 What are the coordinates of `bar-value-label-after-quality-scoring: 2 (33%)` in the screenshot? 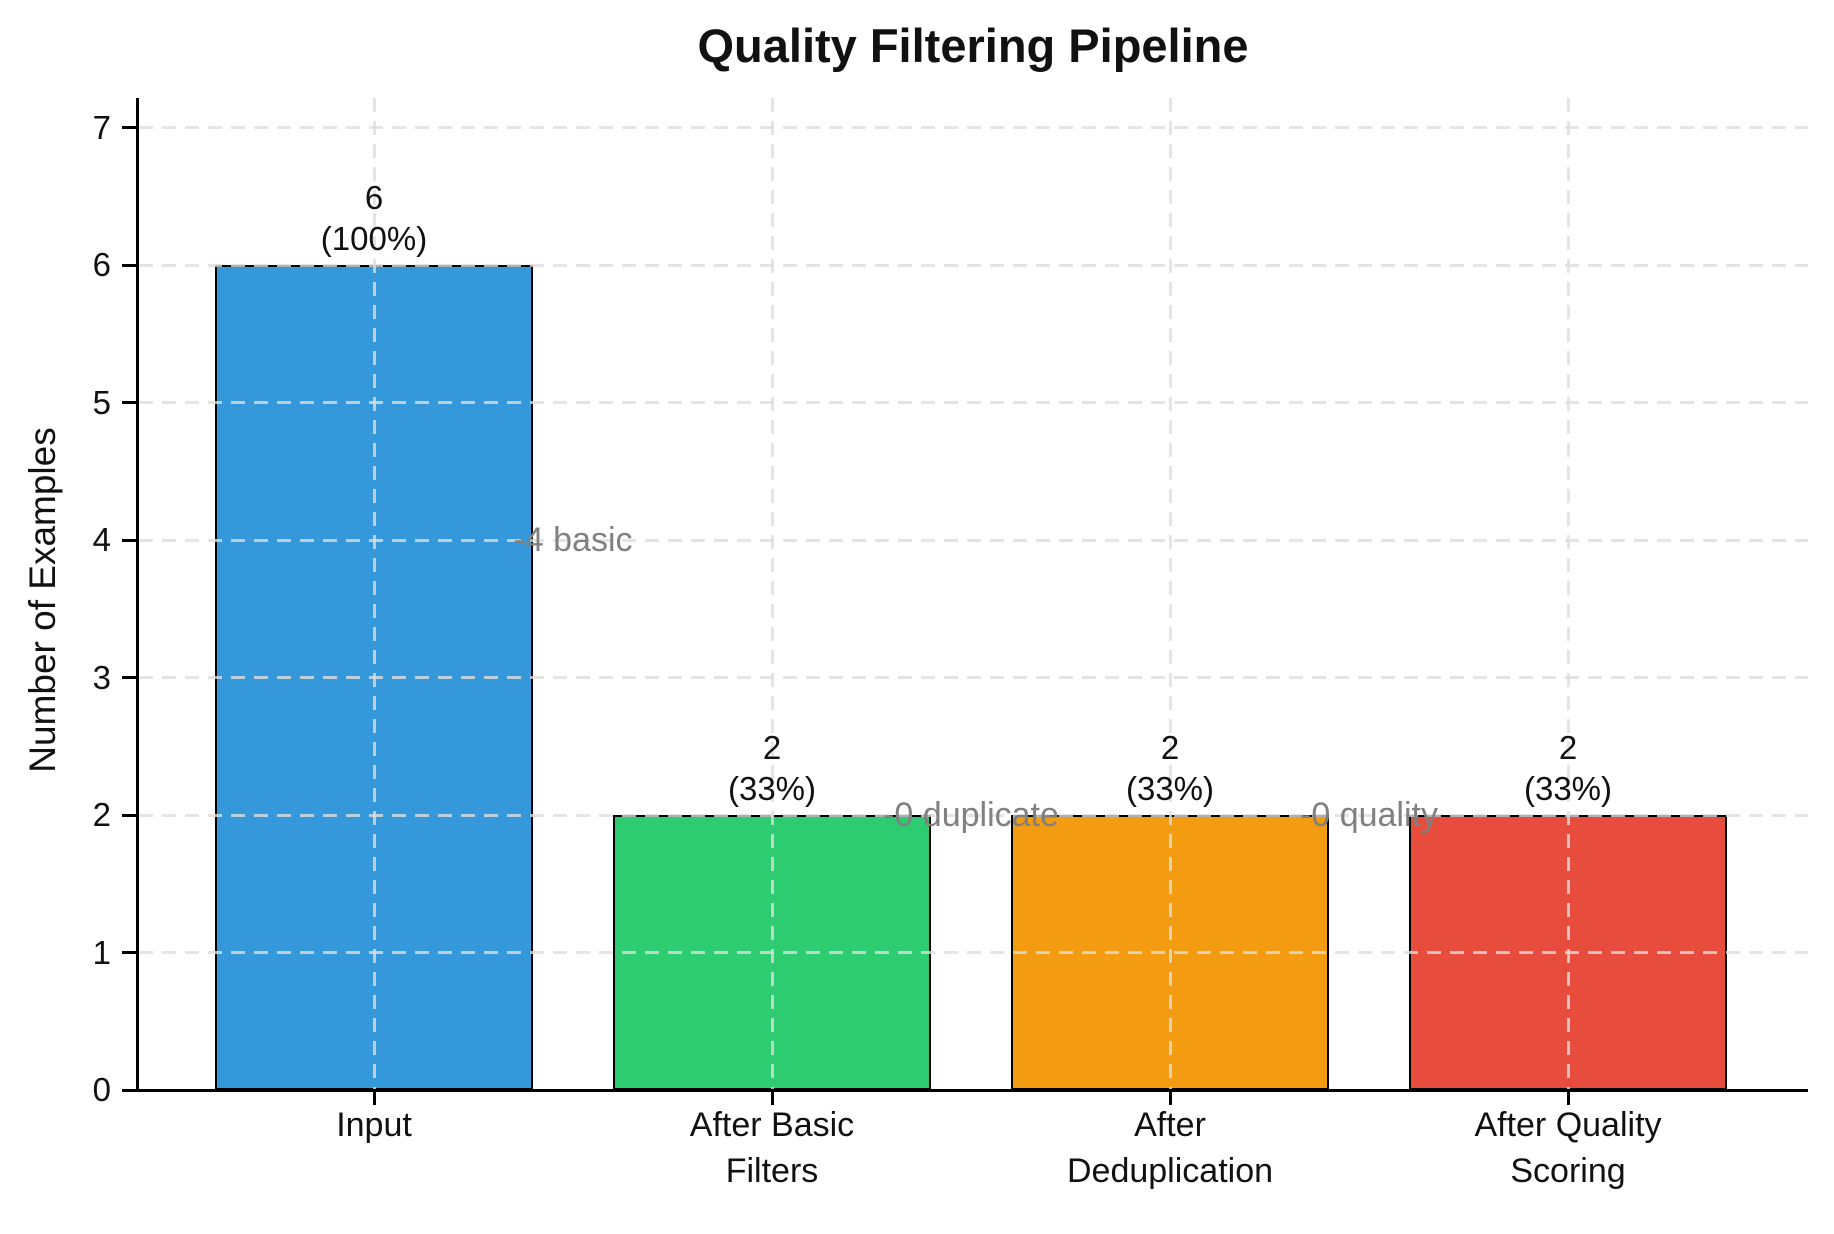 It's located at (1568, 768).